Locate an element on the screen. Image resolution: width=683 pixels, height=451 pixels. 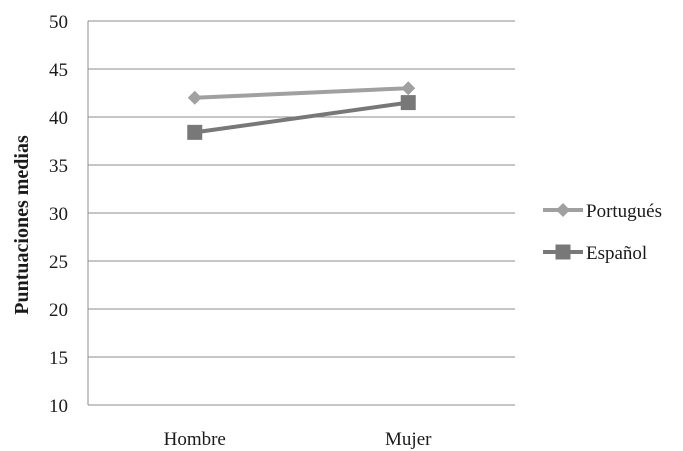
series-espanol is located at coordinates (301, 117).